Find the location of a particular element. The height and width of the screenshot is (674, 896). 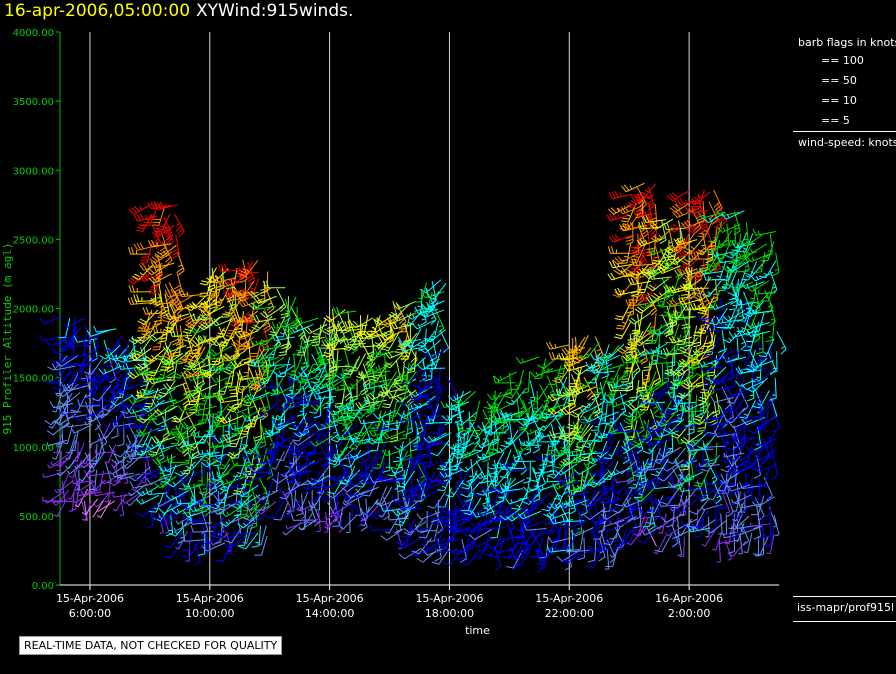

y-tick-label: 1500.00 is located at coordinates (33, 379).